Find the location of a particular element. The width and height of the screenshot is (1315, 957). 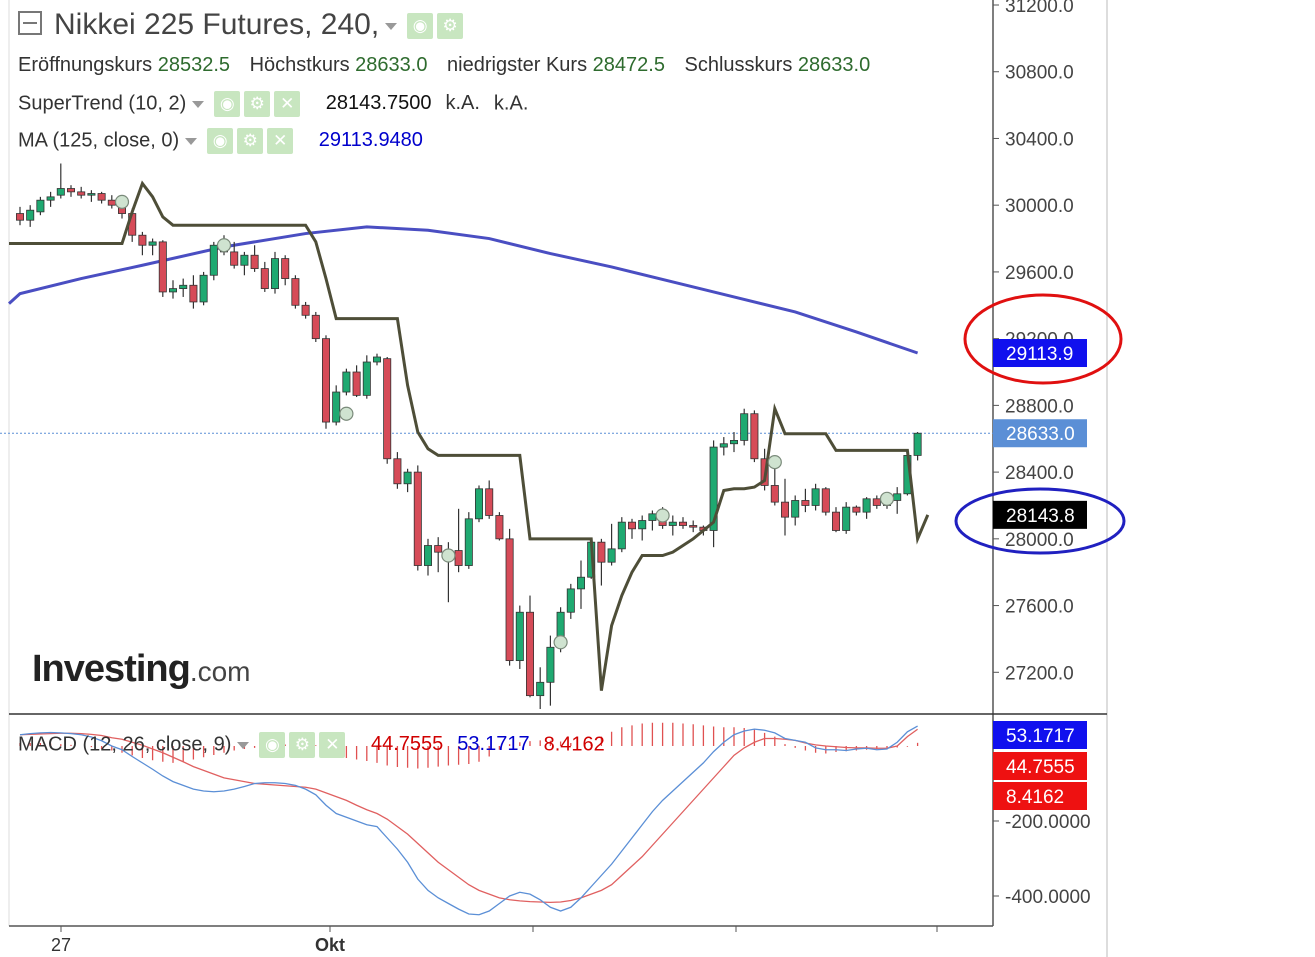

ma-line is located at coordinates (463, 290).